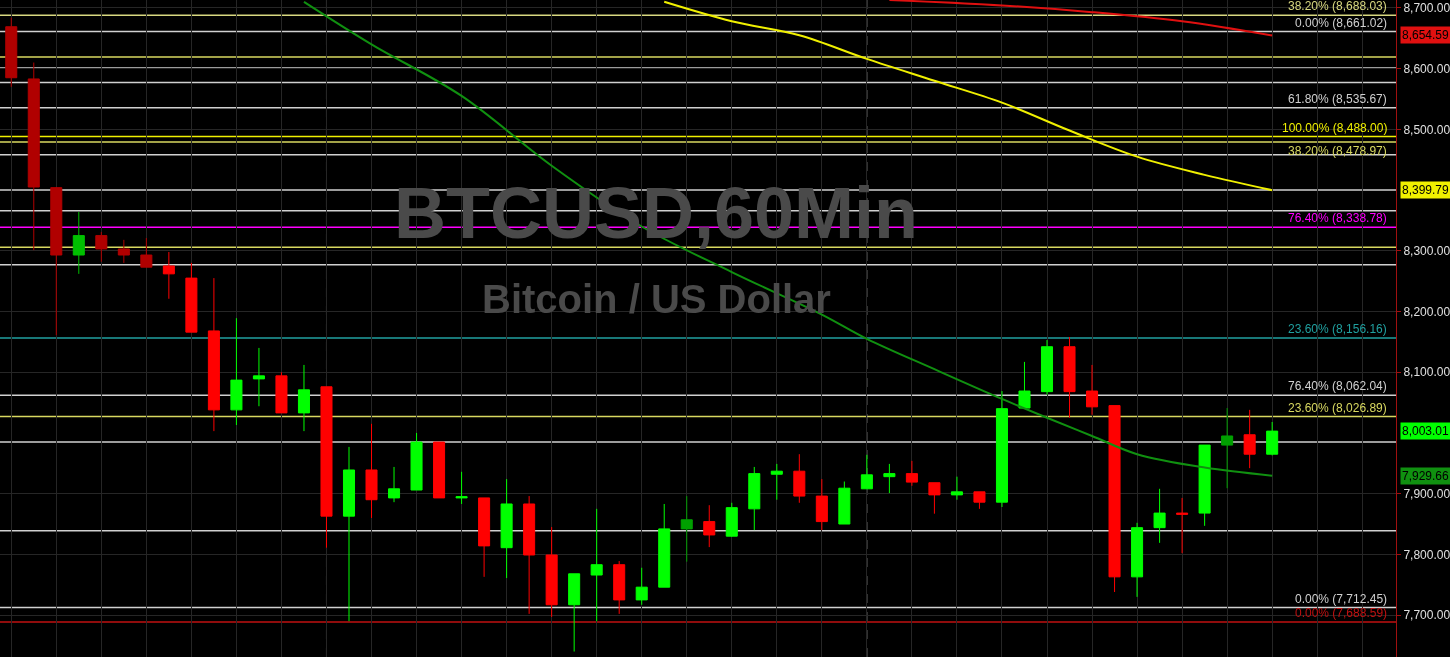 The width and height of the screenshot is (1450, 657). I want to click on y-tick-label: 8,300.00, so click(1426, 250).